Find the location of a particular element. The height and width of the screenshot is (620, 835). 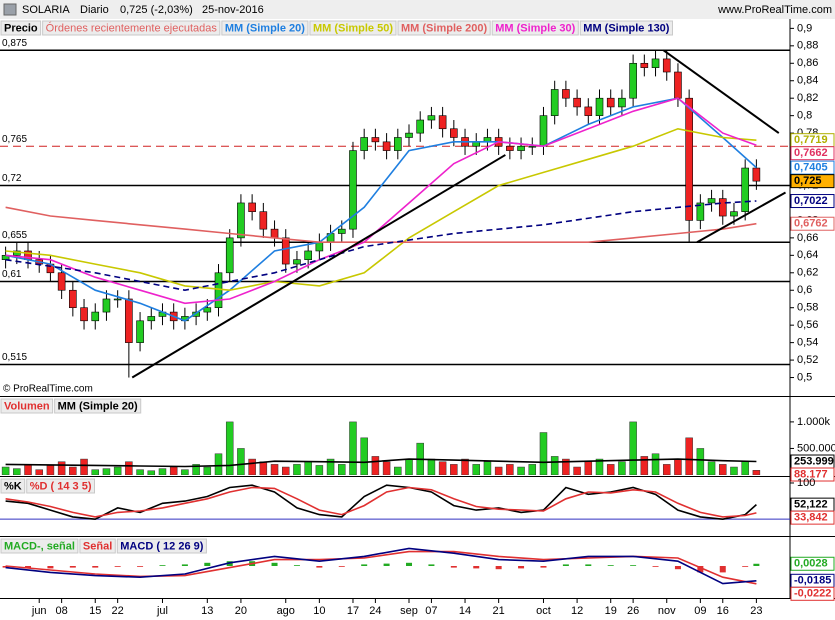

series-line is located at coordinates (381, 224).